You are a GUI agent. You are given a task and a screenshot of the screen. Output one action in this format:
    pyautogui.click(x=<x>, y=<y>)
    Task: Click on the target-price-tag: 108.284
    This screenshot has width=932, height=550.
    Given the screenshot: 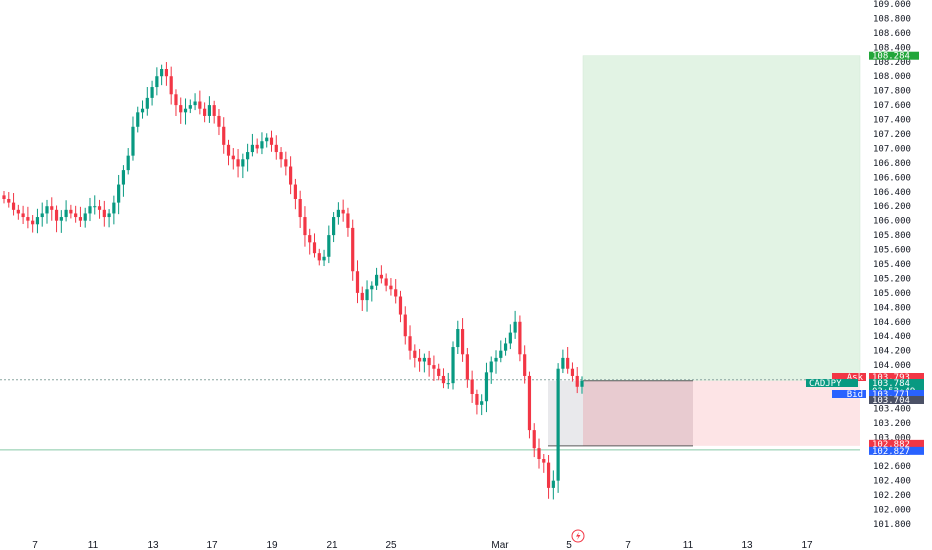 What is the action you would take?
    pyautogui.click(x=894, y=56)
    